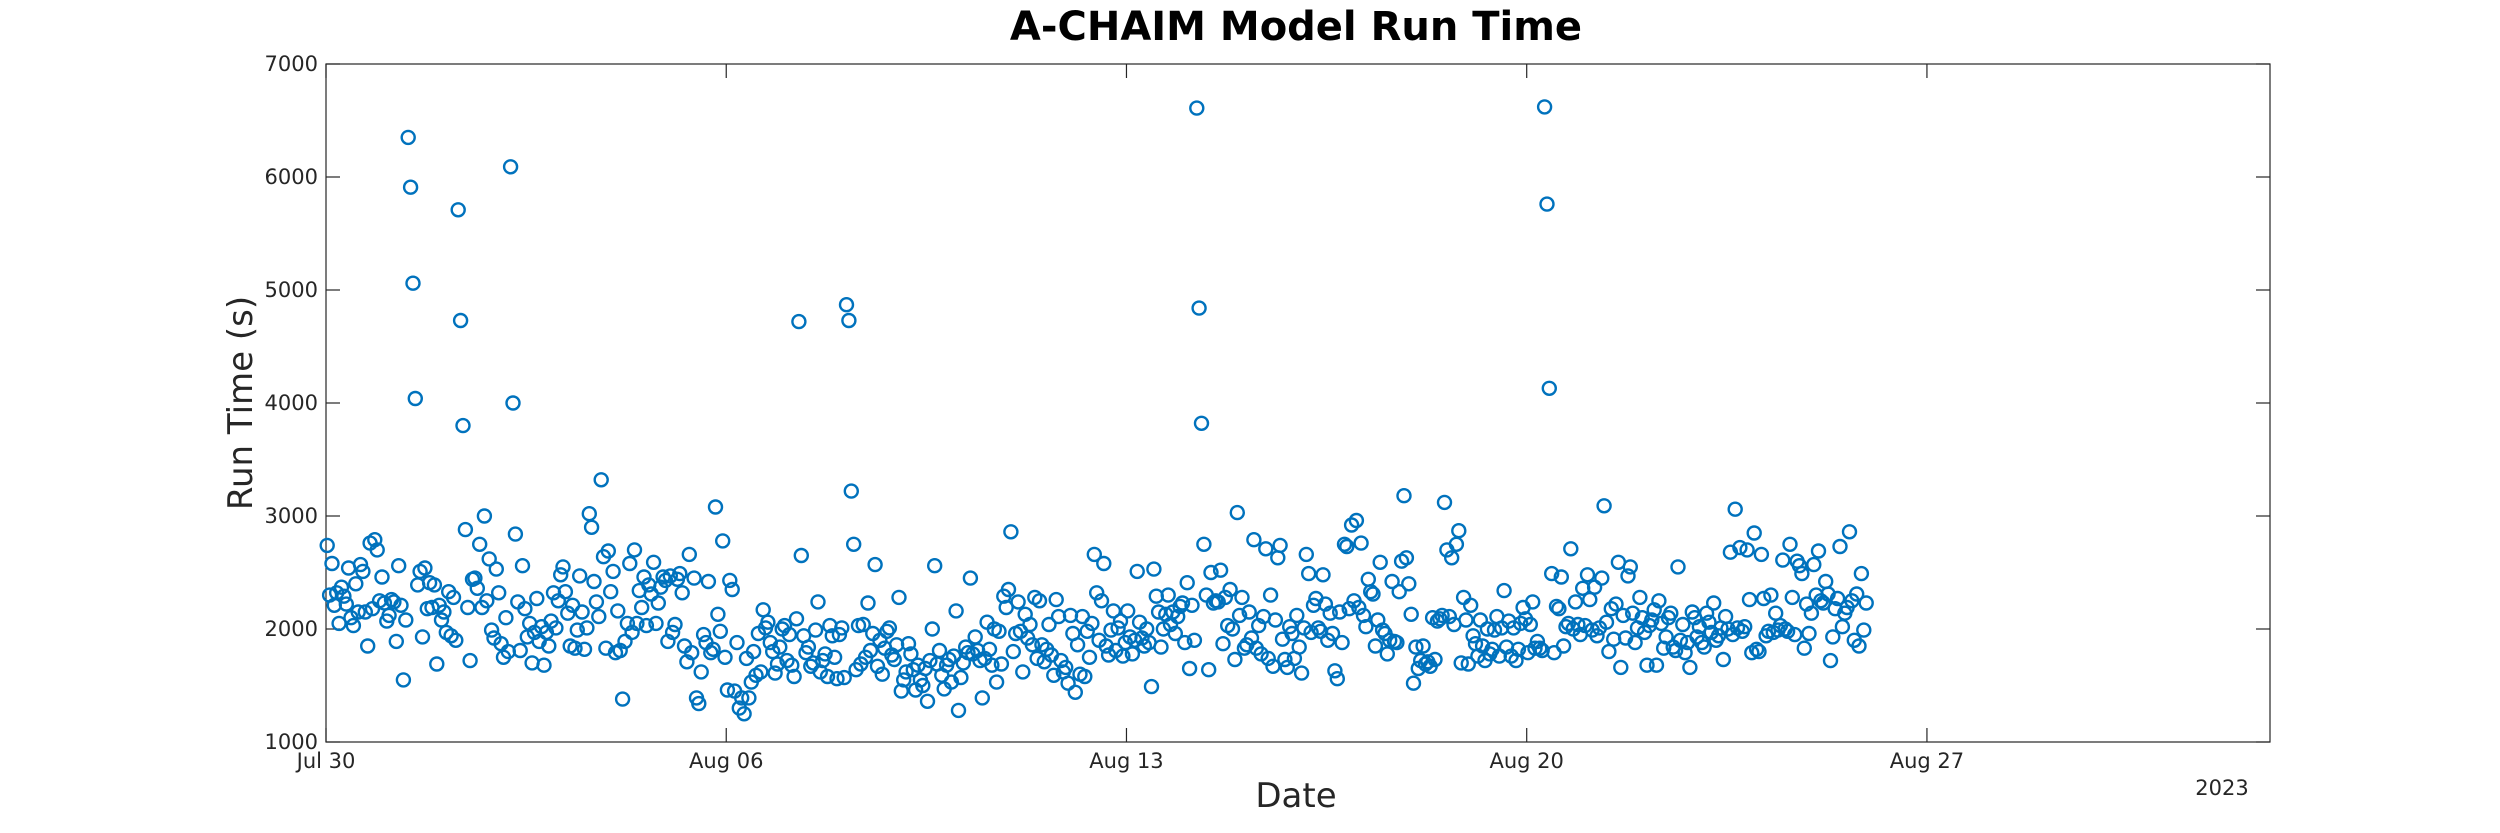 This screenshot has height=833, width=2500. What do you see at coordinates (1296, 27) in the screenshot?
I see `chart-title: A-CHAIM Model Run Time` at bounding box center [1296, 27].